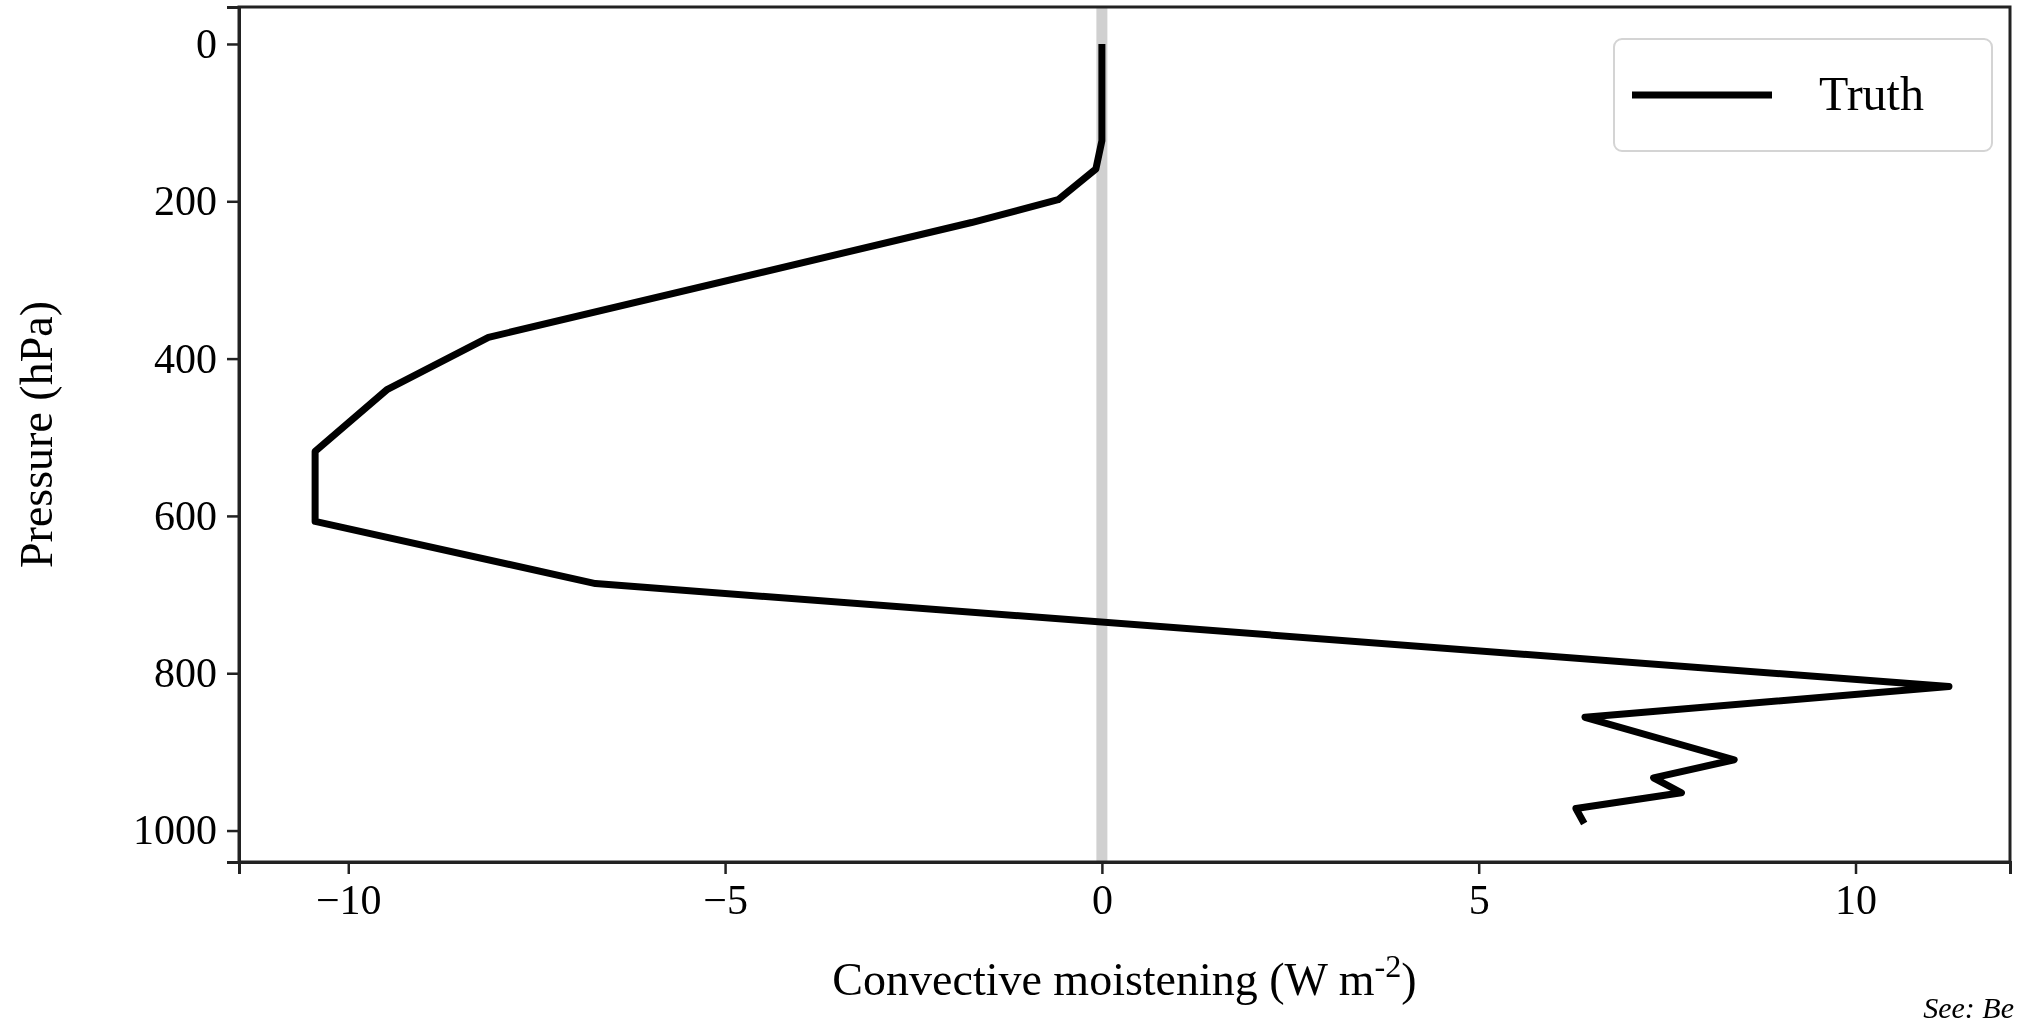  What do you see at coordinates (185, 358) in the screenshot?
I see `y-tick-label: 400` at bounding box center [185, 358].